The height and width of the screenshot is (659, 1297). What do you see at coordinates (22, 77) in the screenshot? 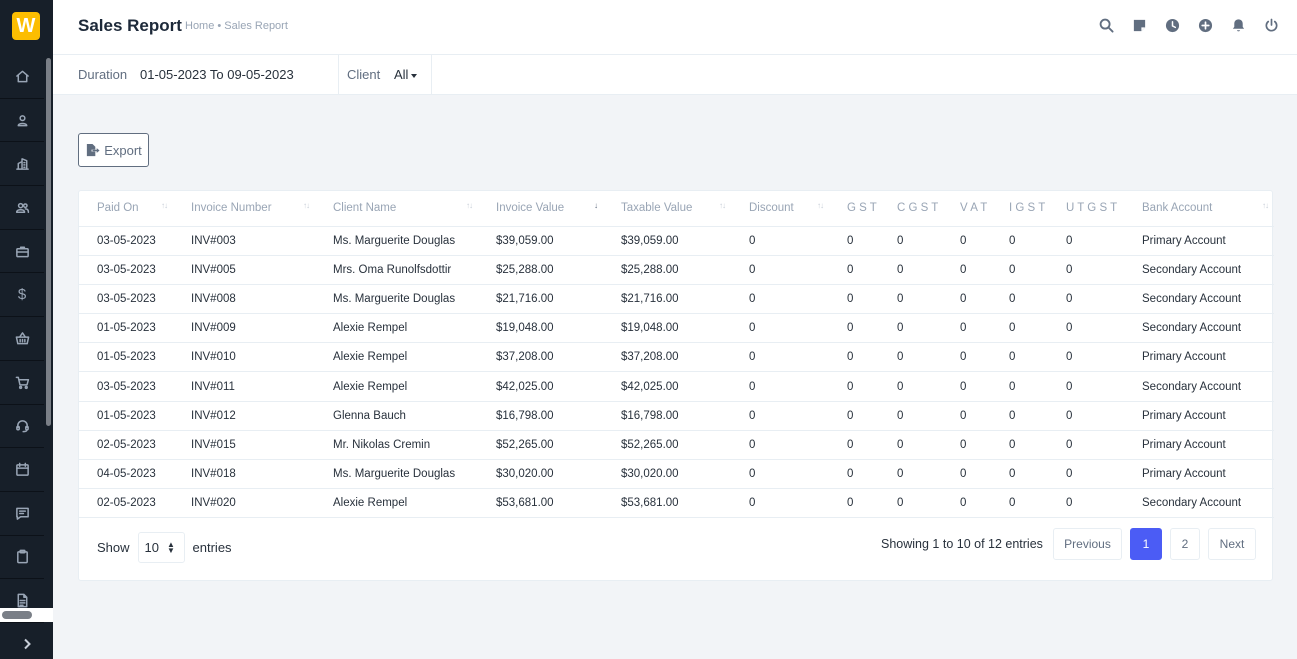
I see `sidebar-item-dashboard` at bounding box center [22, 77].